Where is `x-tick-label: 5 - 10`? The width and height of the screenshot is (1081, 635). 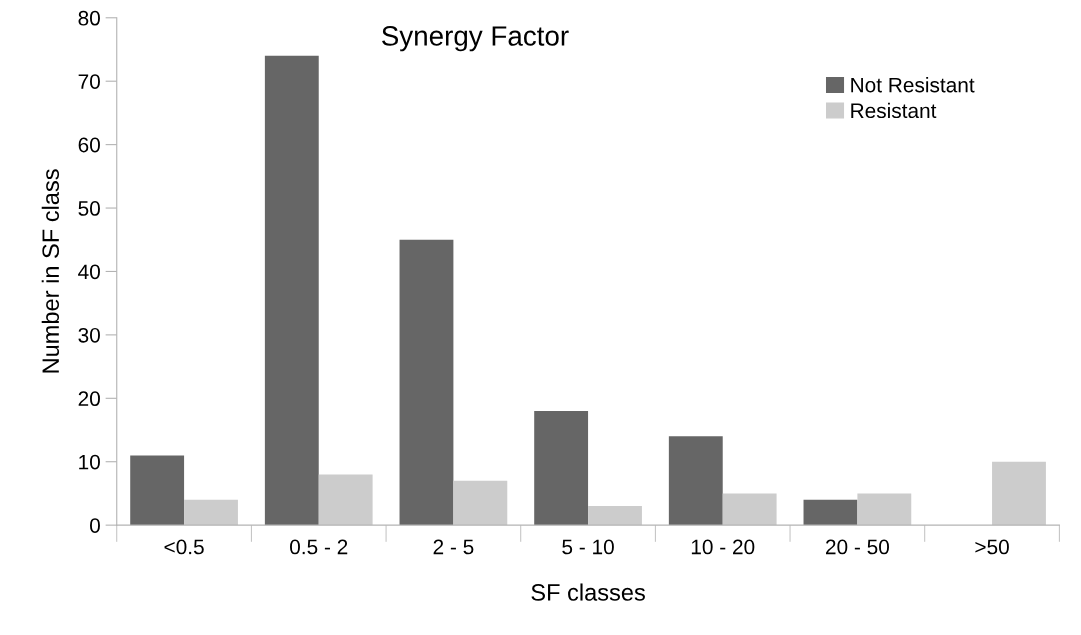
x-tick-label: 5 - 10 is located at coordinates (588, 547).